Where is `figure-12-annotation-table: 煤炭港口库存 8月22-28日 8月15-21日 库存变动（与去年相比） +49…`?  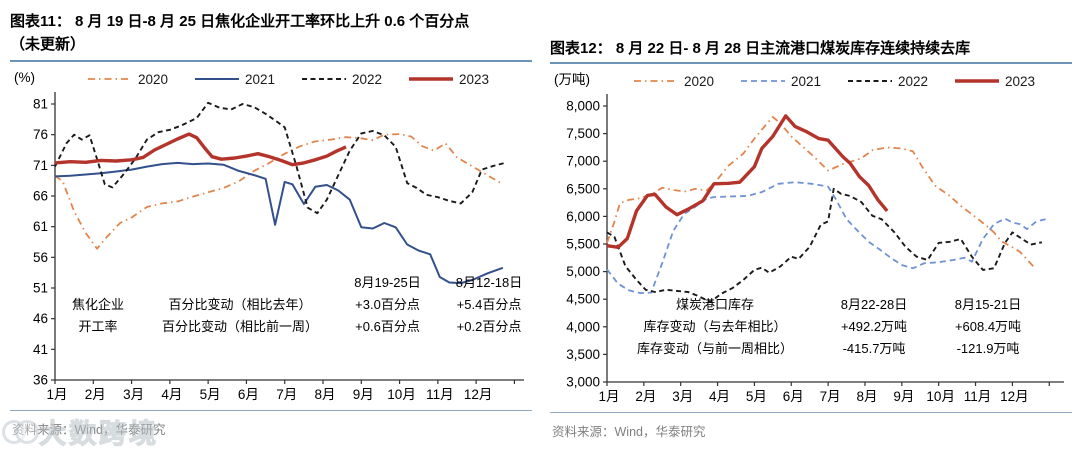 figure-12-annotation-table: 煤炭港口库存 8月22-28日 8月15-21日 库存变动（与去年相比） +49… is located at coordinates (829, 327).